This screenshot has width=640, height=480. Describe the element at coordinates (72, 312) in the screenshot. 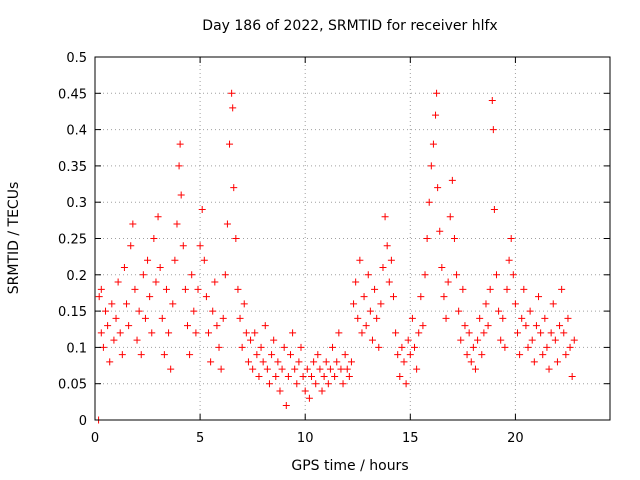

I see `y-tick-label: 0.15` at that location.